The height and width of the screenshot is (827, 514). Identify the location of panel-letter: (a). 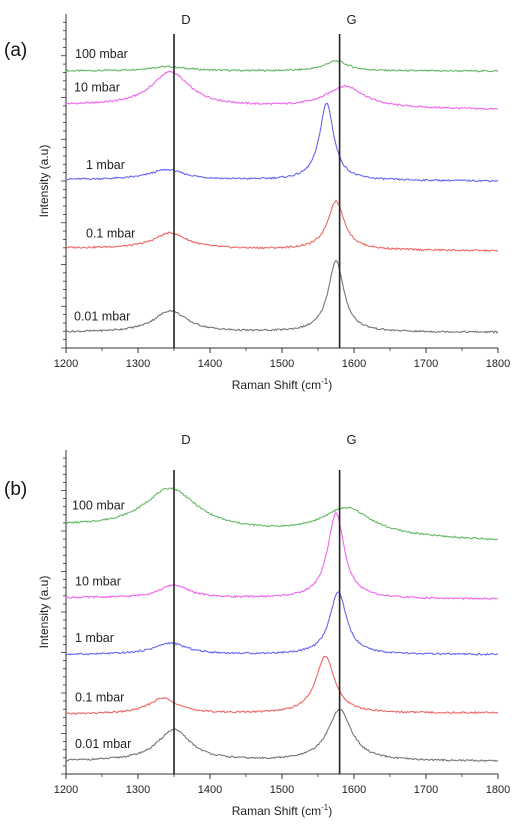
(15, 50).